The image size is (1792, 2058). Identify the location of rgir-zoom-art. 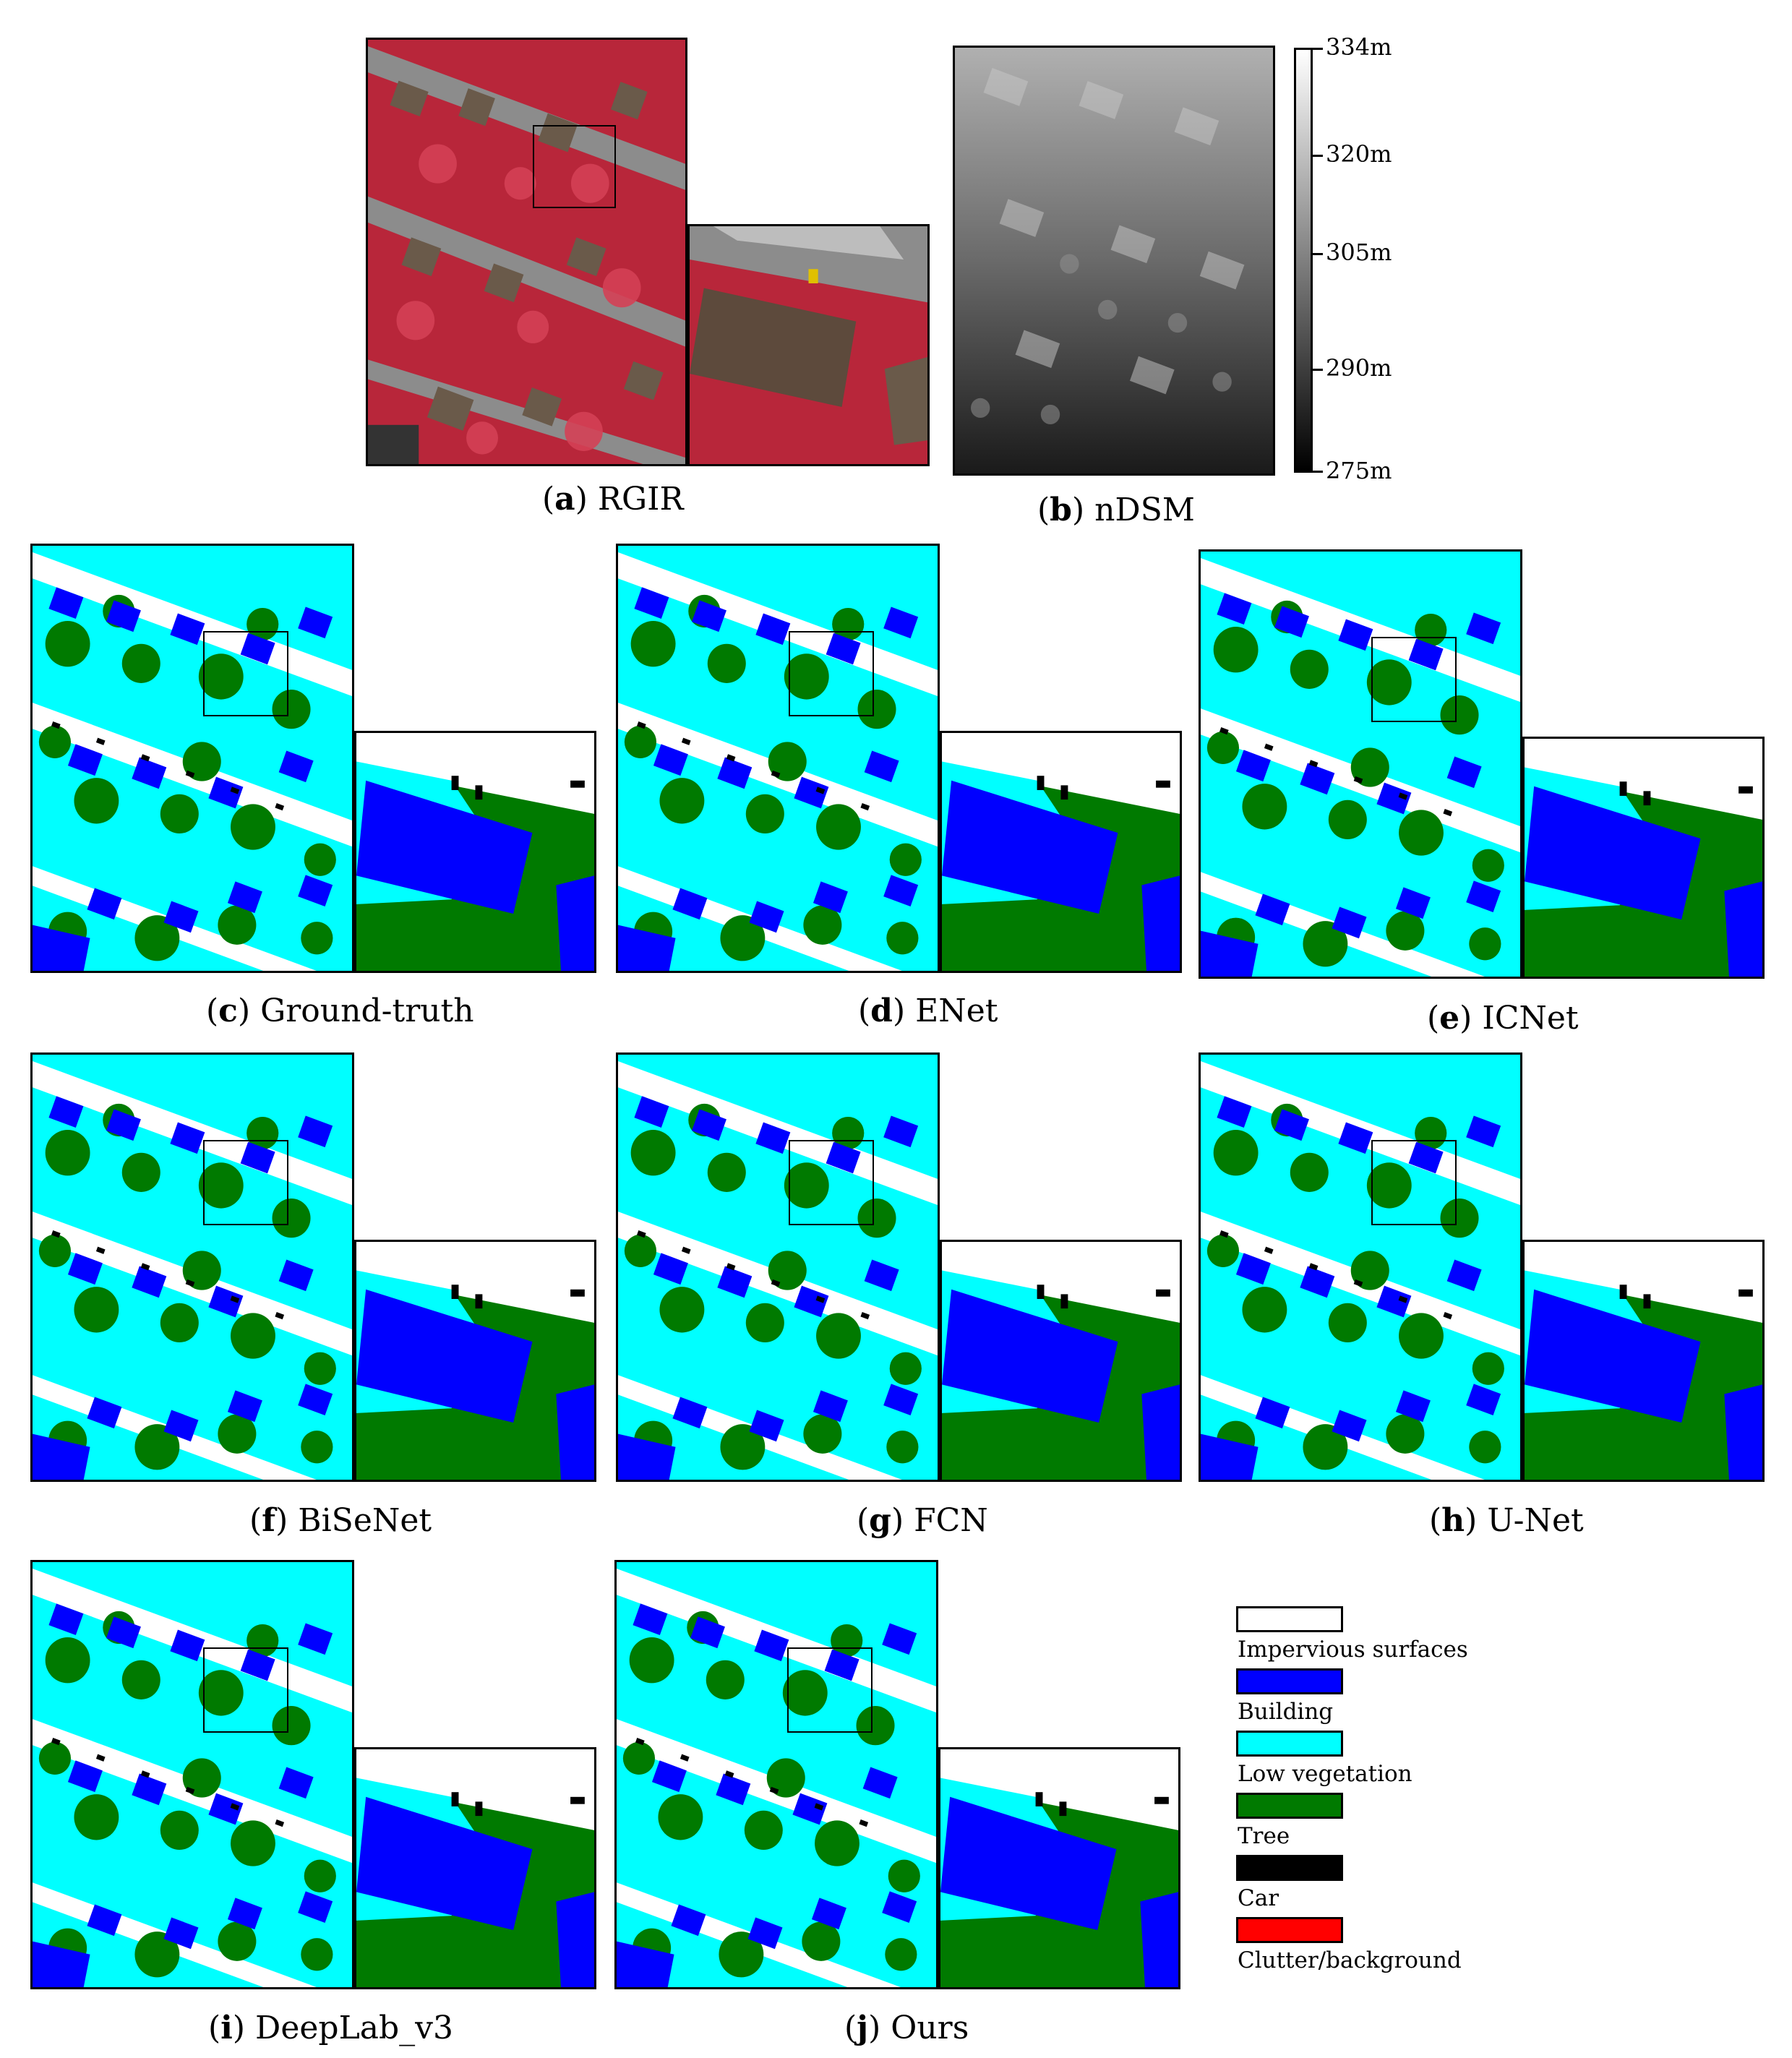
(808, 345).